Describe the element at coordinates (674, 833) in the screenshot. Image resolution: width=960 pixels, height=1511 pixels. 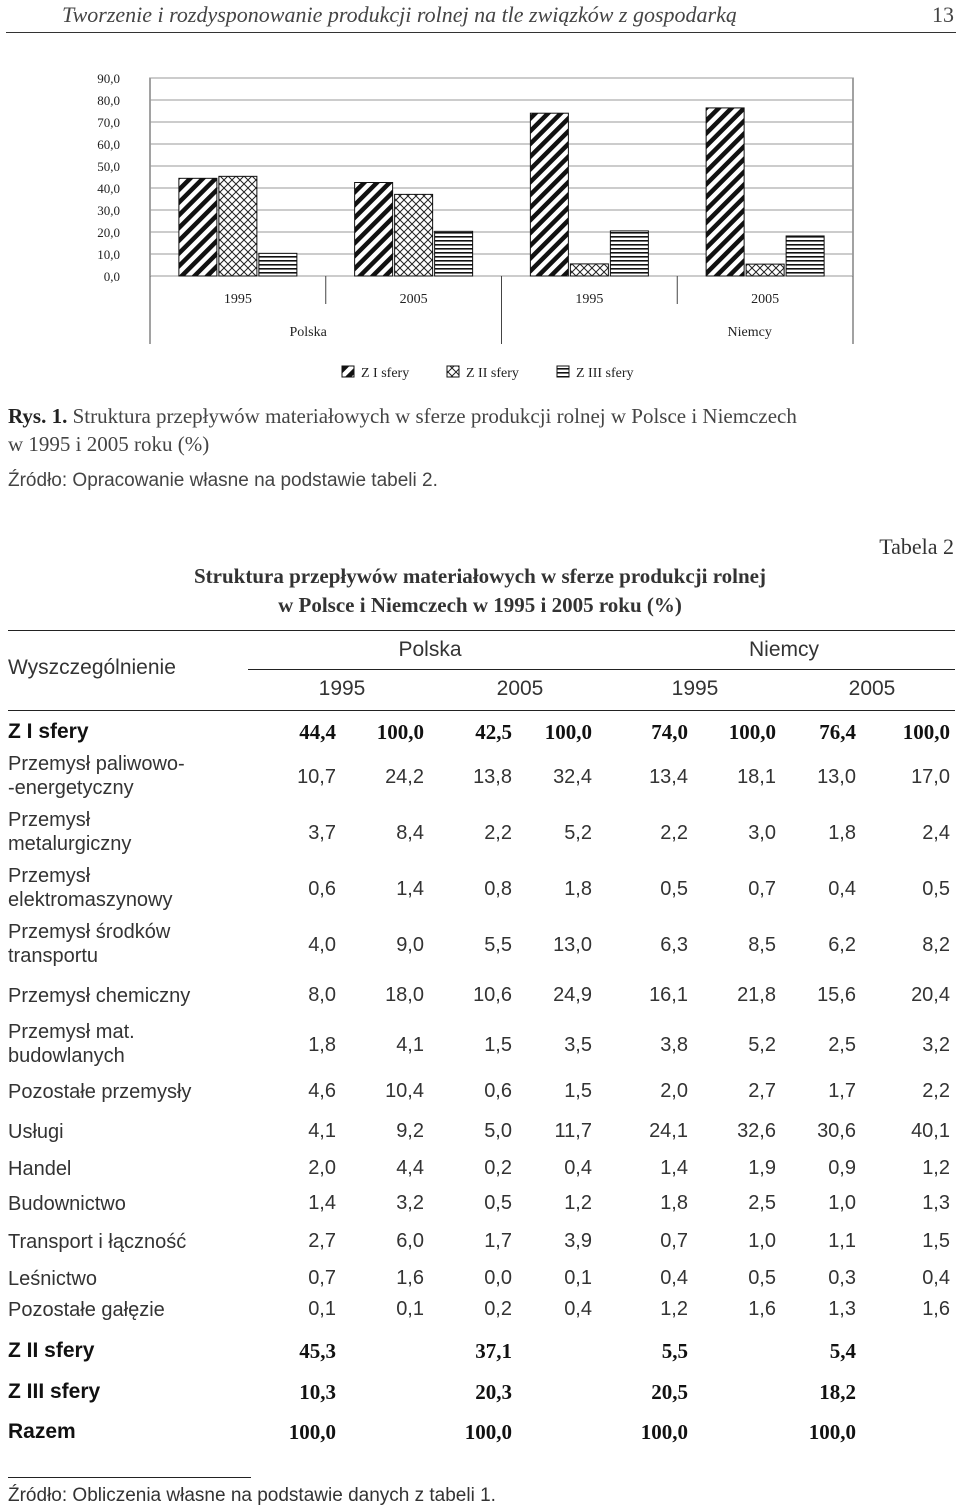
I see `table-cell: 2,2` at that location.